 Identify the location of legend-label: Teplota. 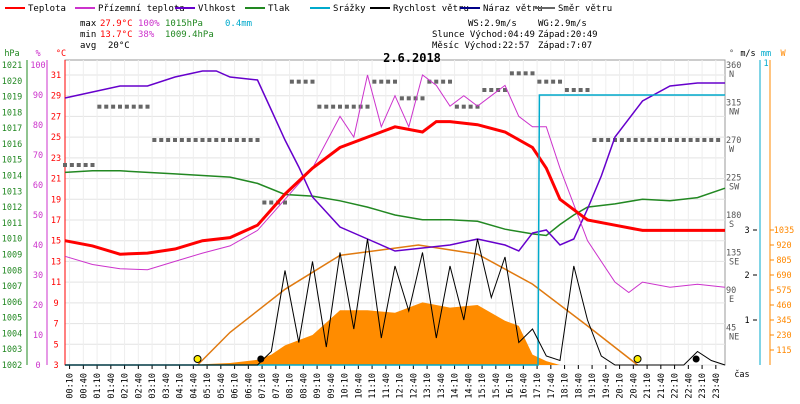
(47, 9).